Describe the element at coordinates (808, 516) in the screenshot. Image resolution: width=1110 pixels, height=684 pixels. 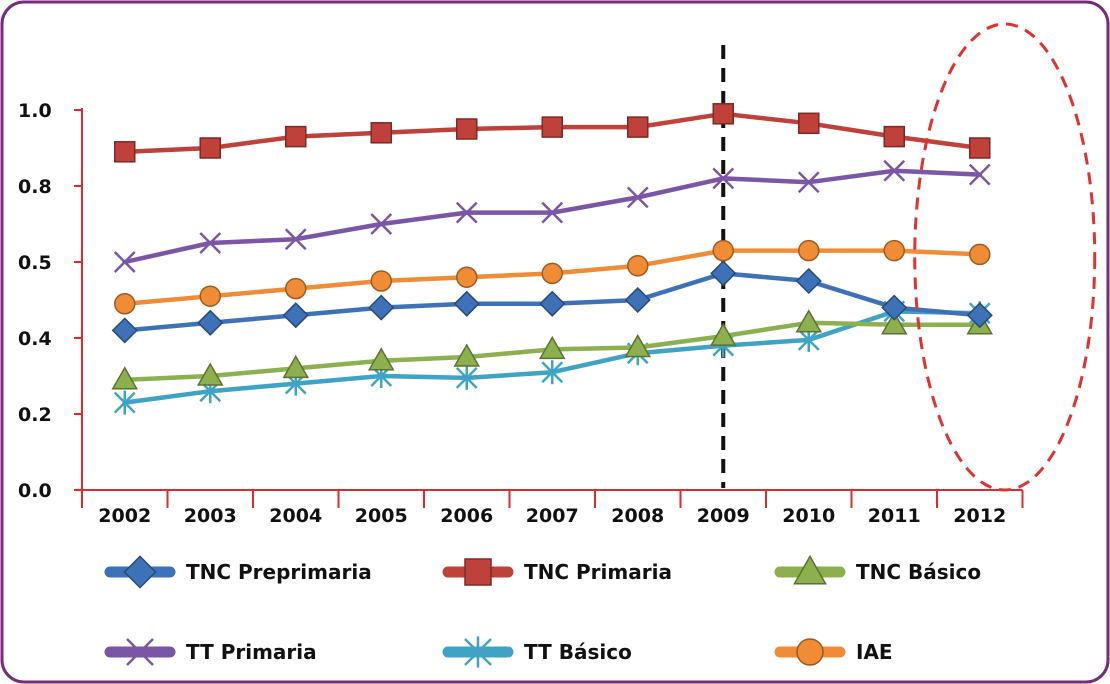
I see `x-tick-label: 2010` at that location.